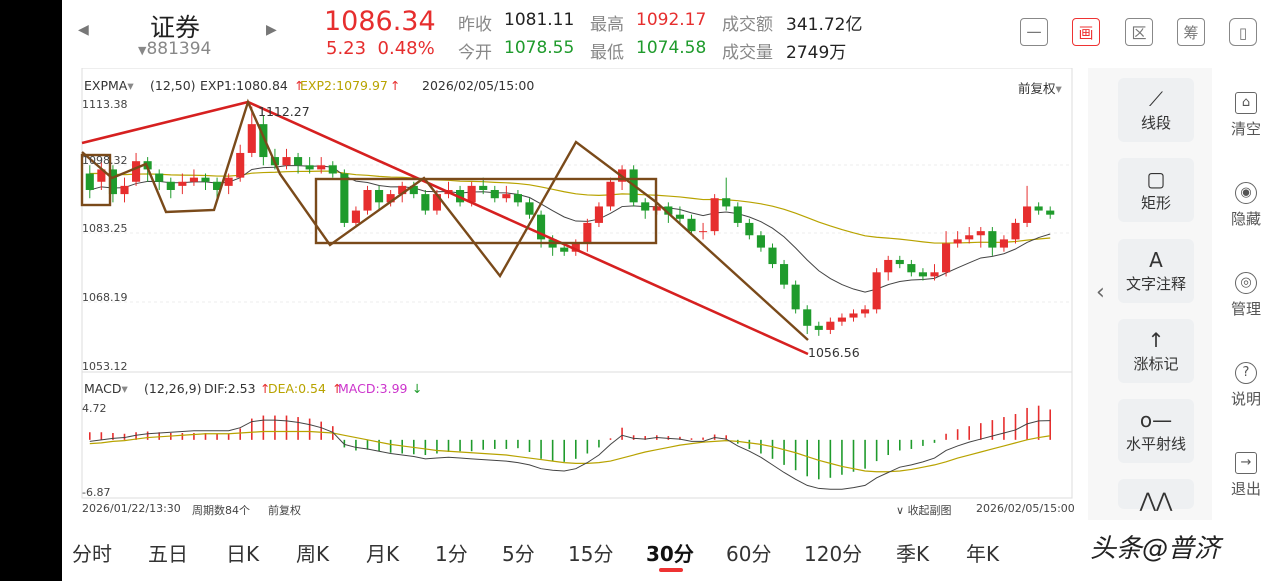 This screenshot has height=581, width=1278. I want to click on adjust-selector: 前复权▾, so click(1040, 87).